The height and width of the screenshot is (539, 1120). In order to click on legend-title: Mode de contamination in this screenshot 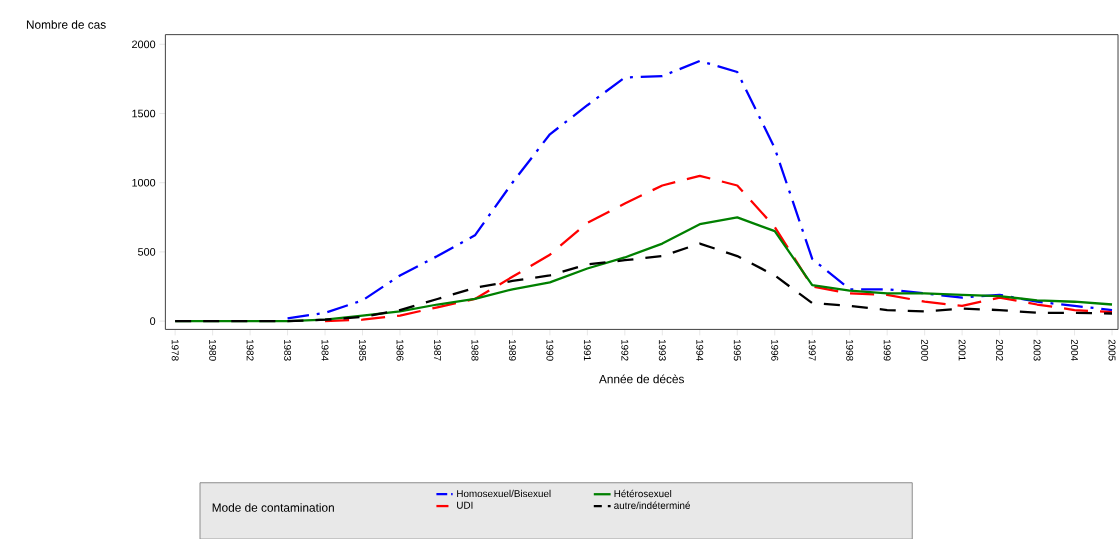, I will do `click(273, 507)`.